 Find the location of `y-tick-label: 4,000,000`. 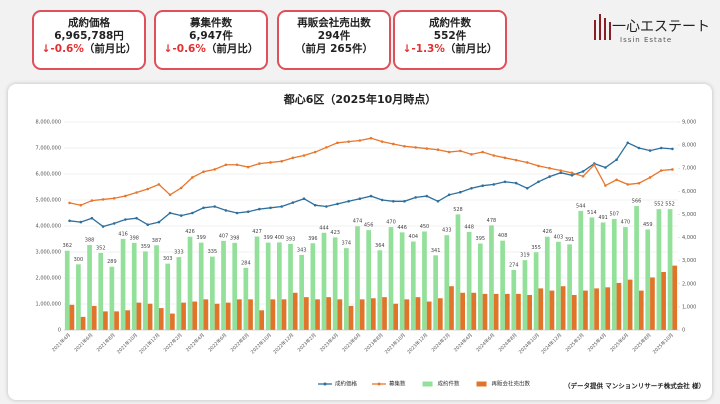

y-tick-label: 4,000,000 is located at coordinates (48, 227).